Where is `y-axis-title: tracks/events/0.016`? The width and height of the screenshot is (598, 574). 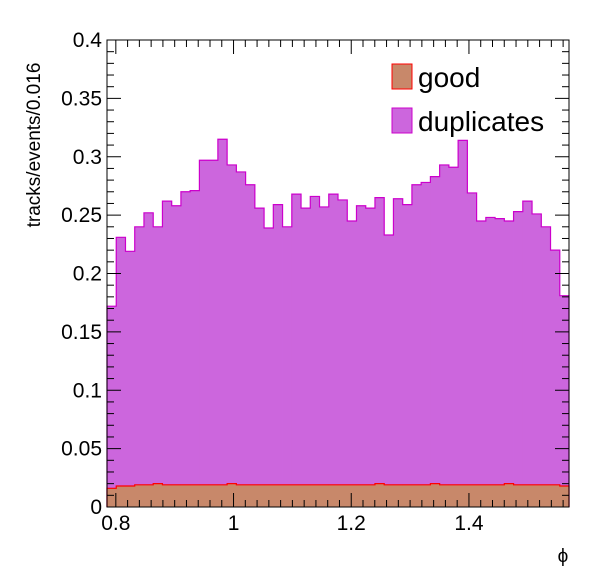
y-axis-title: tracks/events/0.016 is located at coordinates (34, 145).